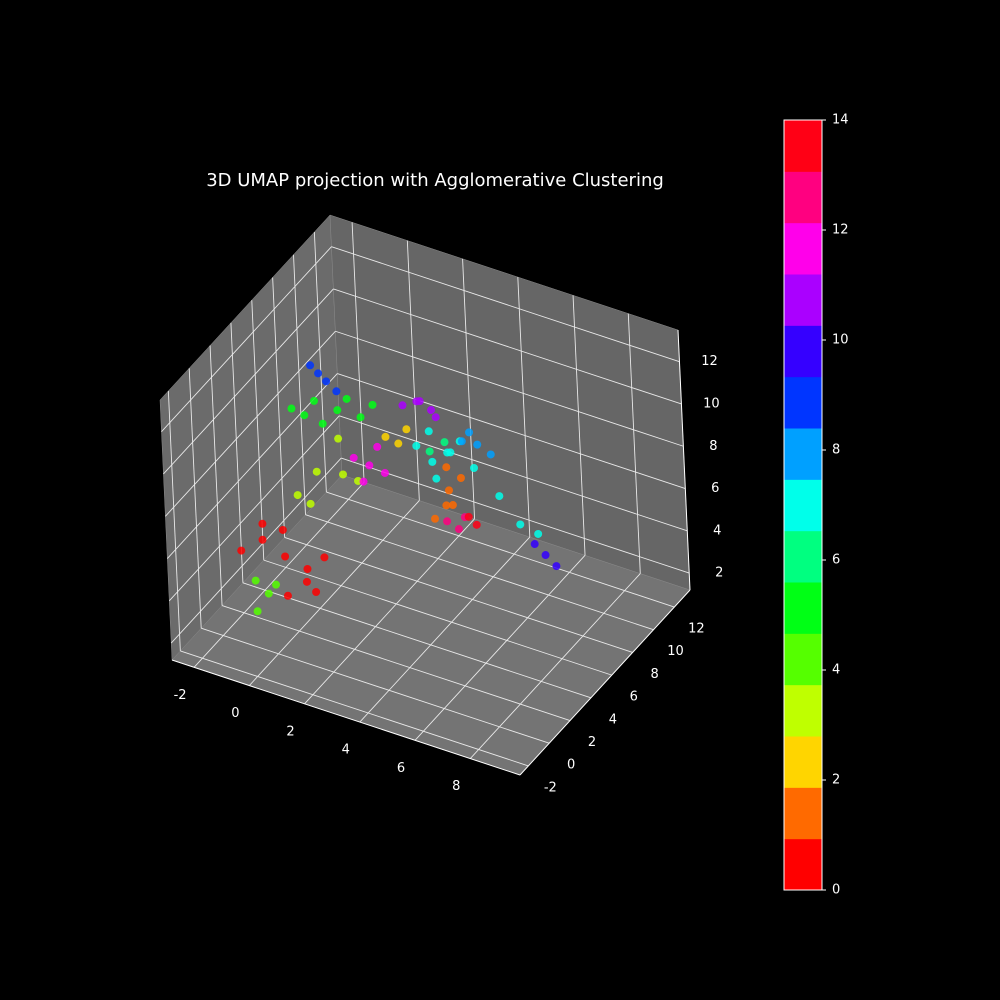 The width and height of the screenshot is (1000, 1000). Describe the element at coordinates (290, 731) in the screenshot. I see `x-tick-label: 2` at that location.